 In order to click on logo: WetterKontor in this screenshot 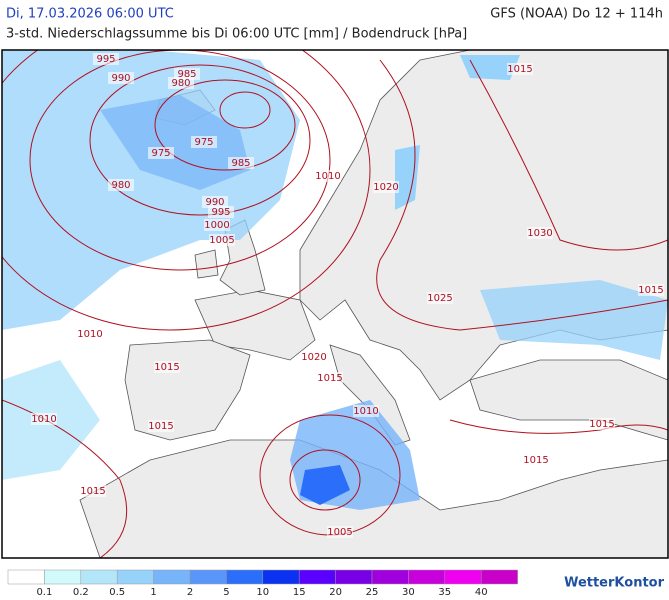, I will do `click(614, 583)`.